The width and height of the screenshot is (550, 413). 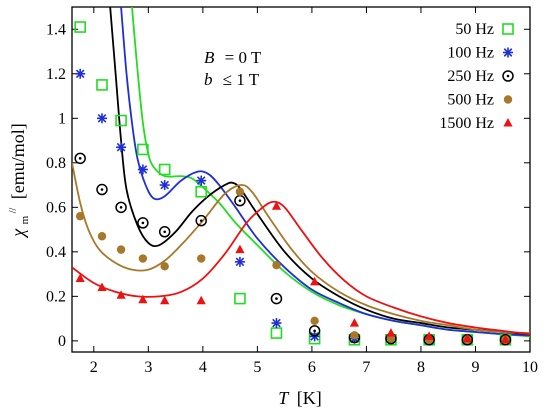 What do you see at coordinates (241, 79) in the screenshot?
I see `annotation-probe-value: ≤ 1 T` at bounding box center [241, 79].